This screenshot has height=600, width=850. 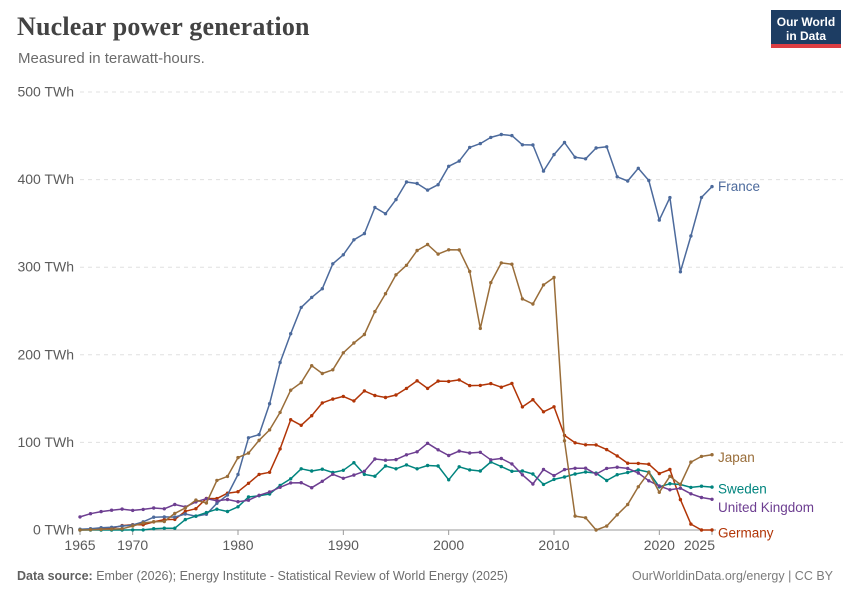 What do you see at coordinates (55, 576) in the screenshot?
I see `data-source-label: Data source:` at bounding box center [55, 576].